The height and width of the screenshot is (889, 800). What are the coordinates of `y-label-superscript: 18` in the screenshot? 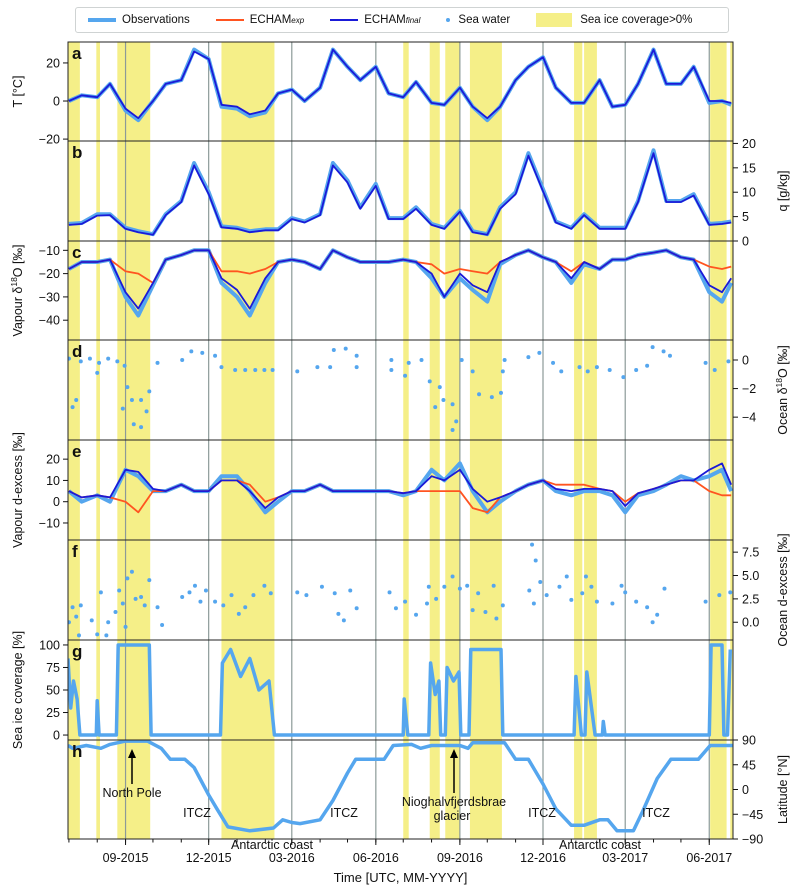 It's located at (779, 383).